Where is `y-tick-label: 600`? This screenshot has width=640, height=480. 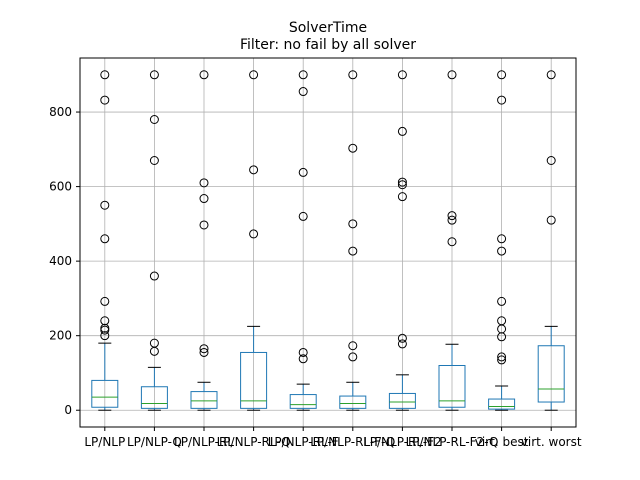 y-tick-label: 600 is located at coordinates (60, 187).